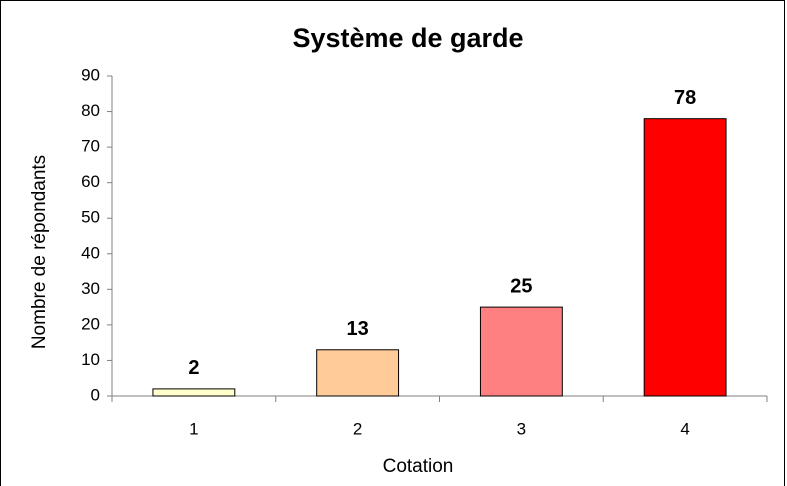 The height and width of the screenshot is (486, 787). What do you see at coordinates (90, 288) in the screenshot?
I see `y-tick-label: 30` at bounding box center [90, 288].